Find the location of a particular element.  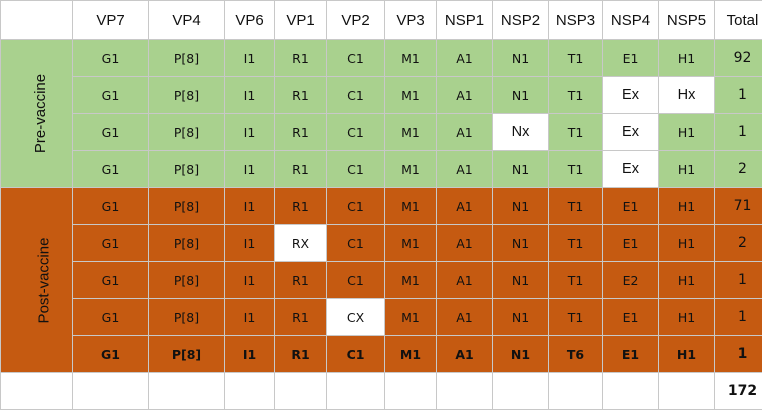

pre-vaccine-group-label: Pre-vaccine is located at coordinates (37, 114).